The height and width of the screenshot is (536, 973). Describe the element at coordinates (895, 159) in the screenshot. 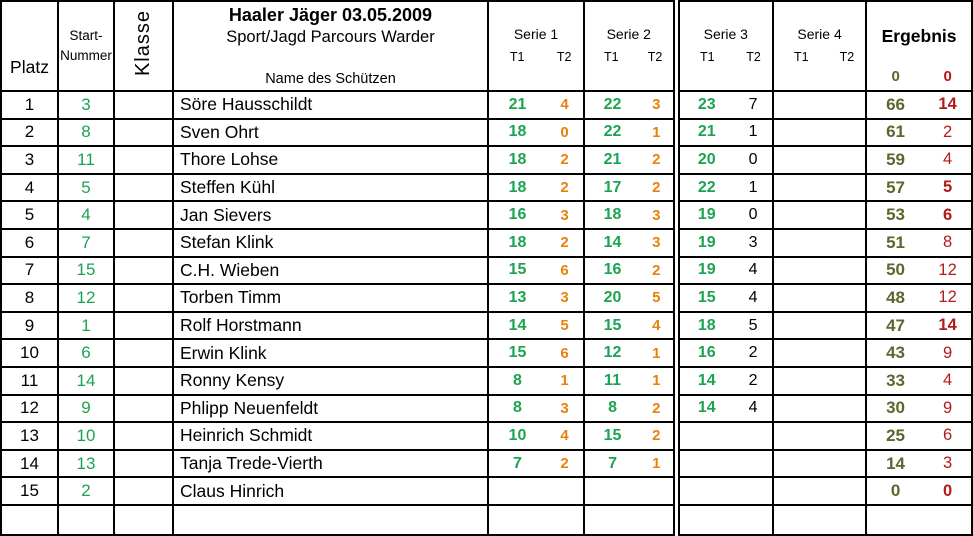

I see `erg1-cell: 59` at that location.